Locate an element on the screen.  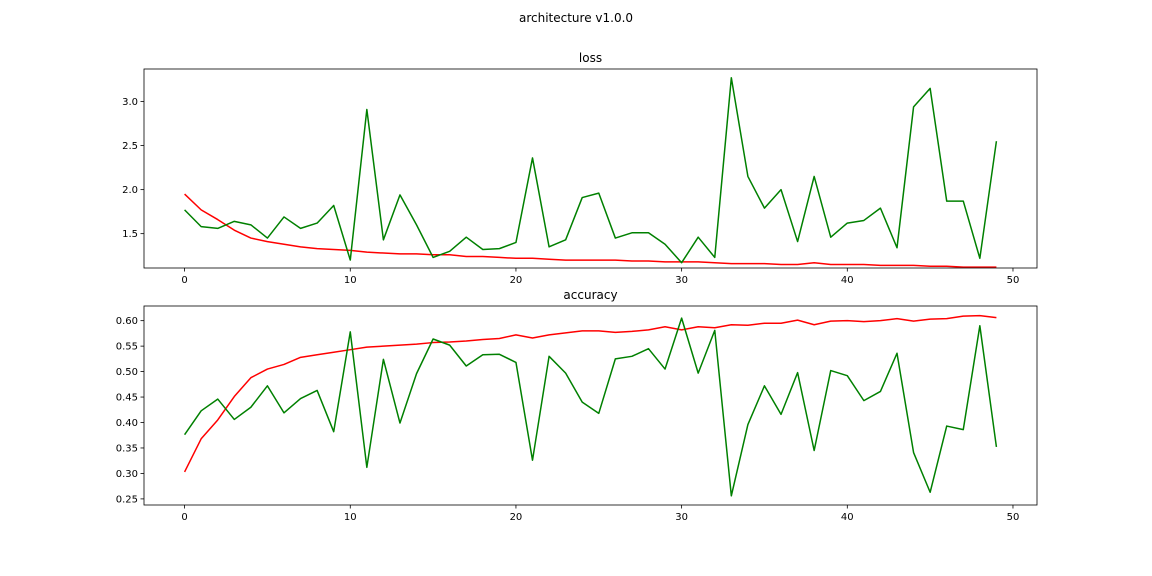
y-tick-label: 2.5 is located at coordinates (130, 146).